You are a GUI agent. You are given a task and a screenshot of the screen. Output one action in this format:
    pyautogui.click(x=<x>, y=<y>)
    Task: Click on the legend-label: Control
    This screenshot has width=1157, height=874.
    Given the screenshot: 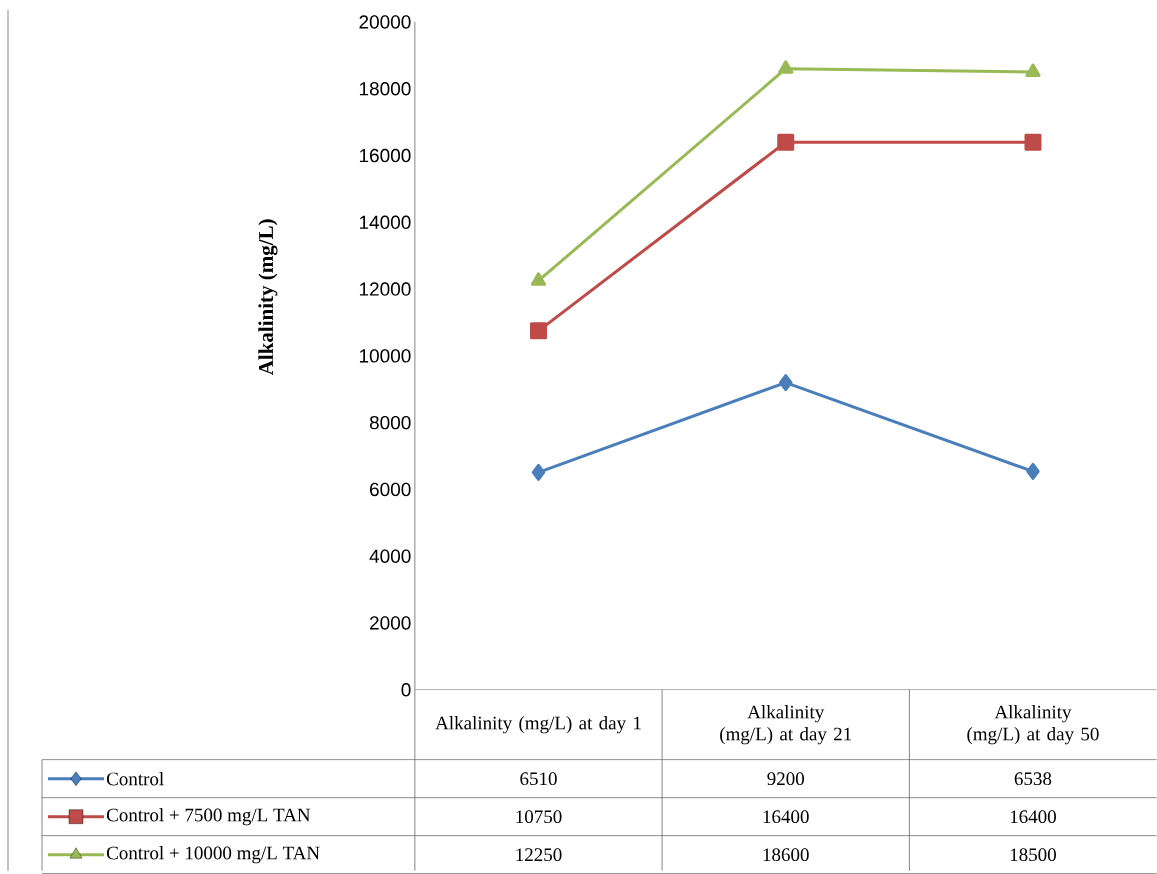 What is the action you would take?
    pyautogui.click(x=135, y=779)
    